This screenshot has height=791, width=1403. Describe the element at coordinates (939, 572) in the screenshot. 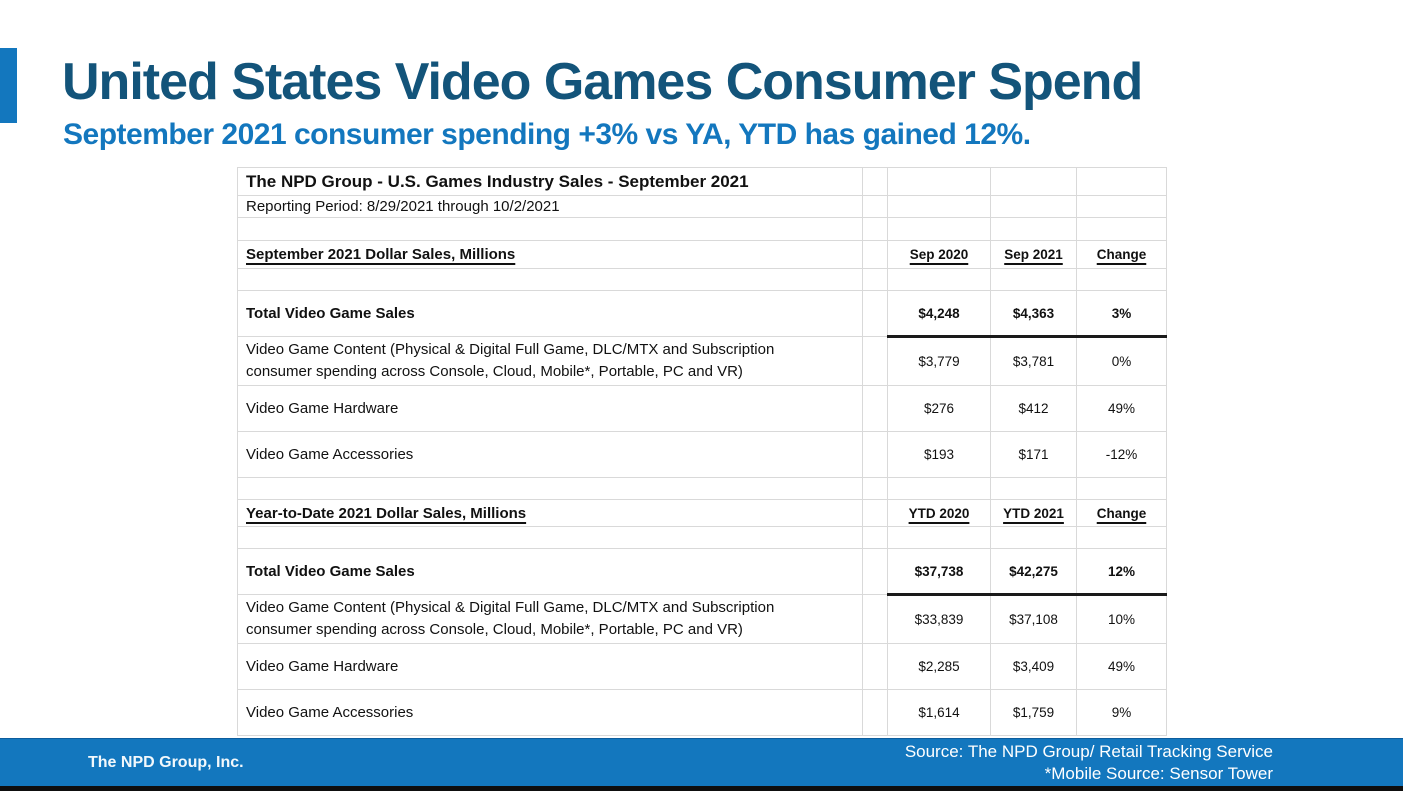

I see `cell-ytd2020: $37,738` at that location.